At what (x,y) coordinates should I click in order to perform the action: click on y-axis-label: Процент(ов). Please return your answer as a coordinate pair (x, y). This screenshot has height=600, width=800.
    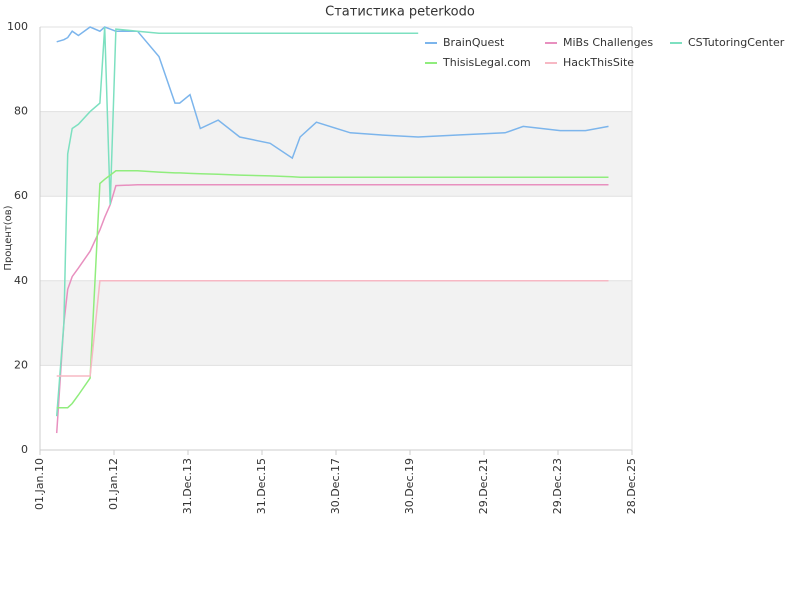
    Looking at the image, I should click on (8, 237).